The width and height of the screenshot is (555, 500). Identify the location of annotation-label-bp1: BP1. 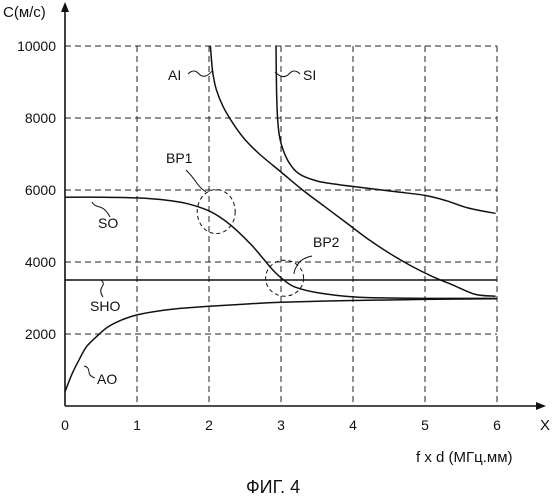
(179, 158).